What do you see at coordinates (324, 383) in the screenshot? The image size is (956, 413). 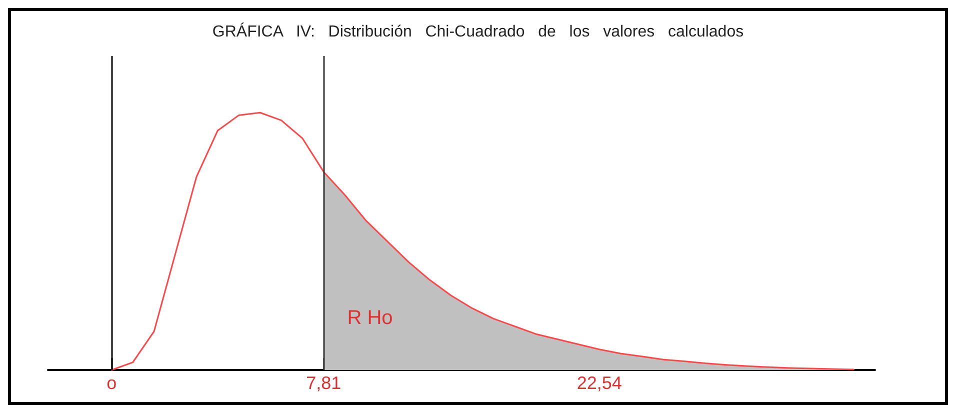 I see `x-tick-label: 7,81` at bounding box center [324, 383].